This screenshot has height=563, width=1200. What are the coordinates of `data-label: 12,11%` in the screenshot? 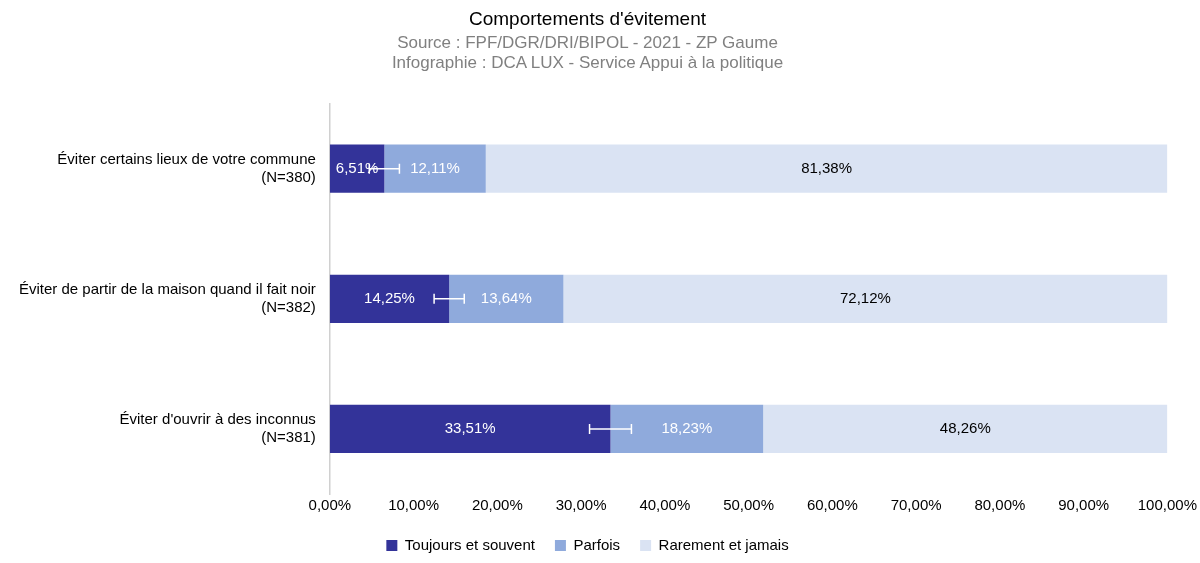 It's located at (435, 167).